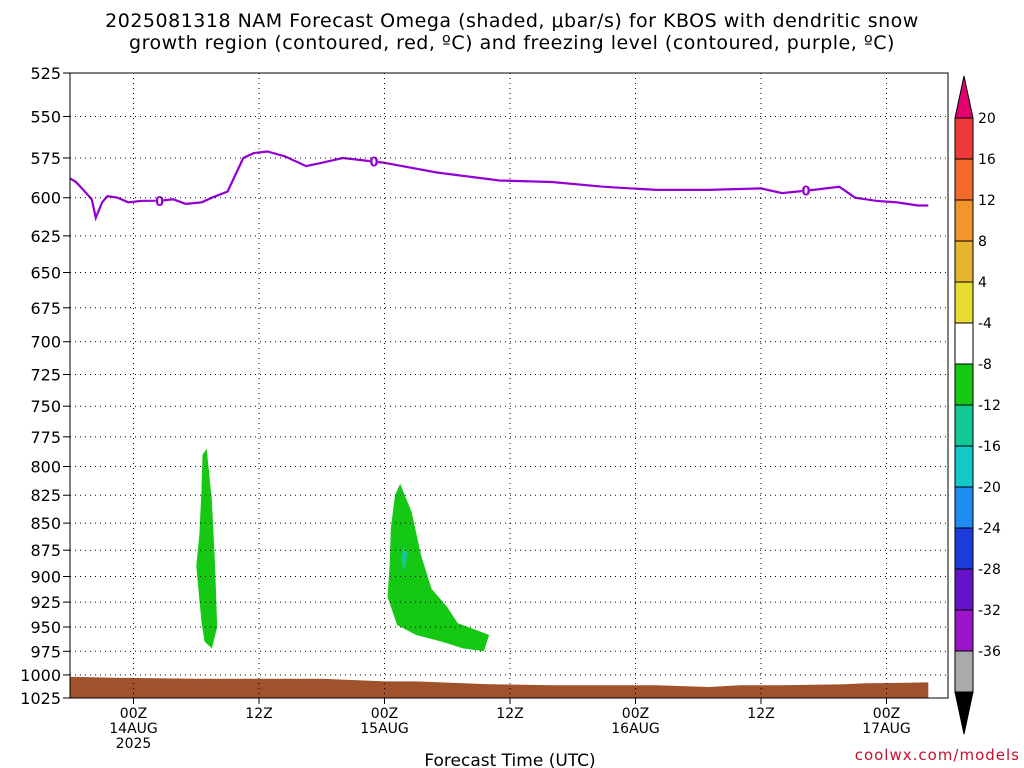 The height and width of the screenshot is (768, 1024). Describe the element at coordinates (134, 744) in the screenshot. I see `x-tick-label-0-l3: 2025` at that location.